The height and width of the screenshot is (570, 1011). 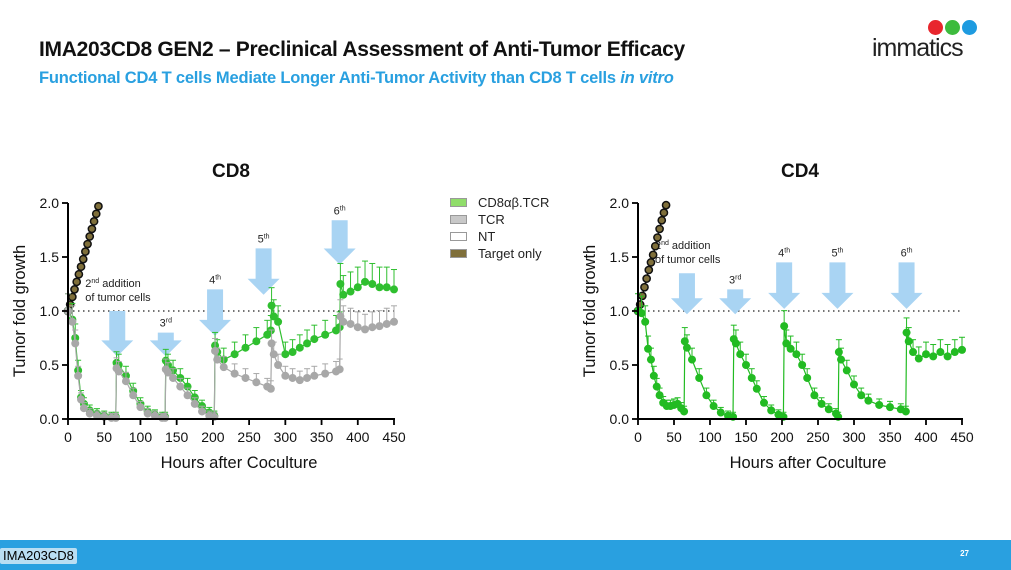 I want to click on legend-item: NT, so click(x=499, y=236).